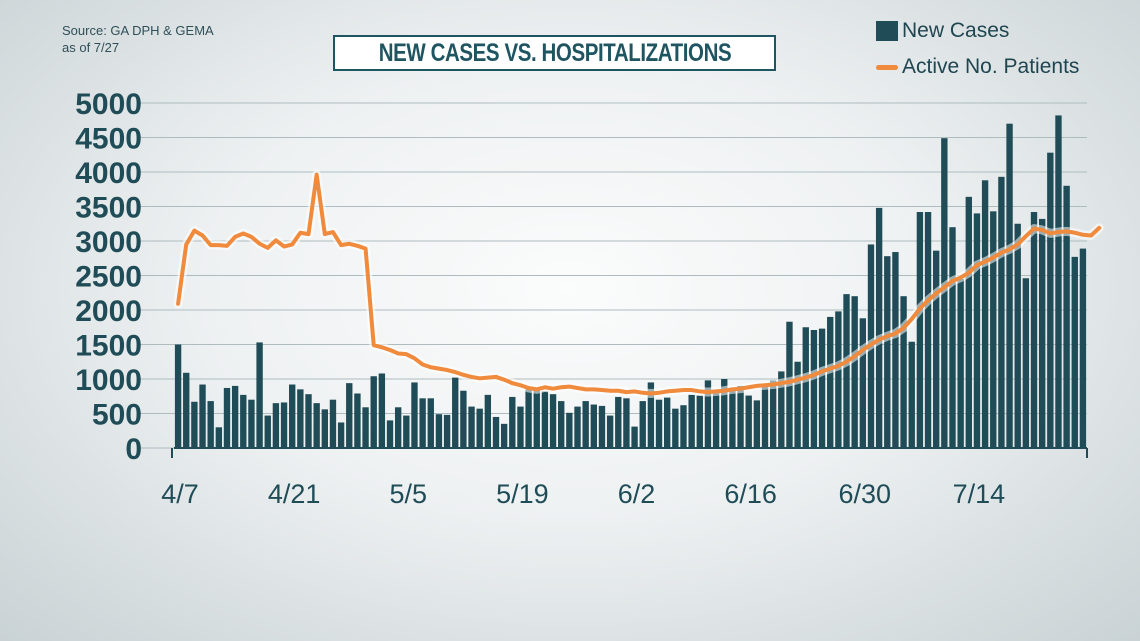 The height and width of the screenshot is (641, 1140). What do you see at coordinates (977, 67) in the screenshot?
I see `legend-item-patients: Active No. Patients` at bounding box center [977, 67].